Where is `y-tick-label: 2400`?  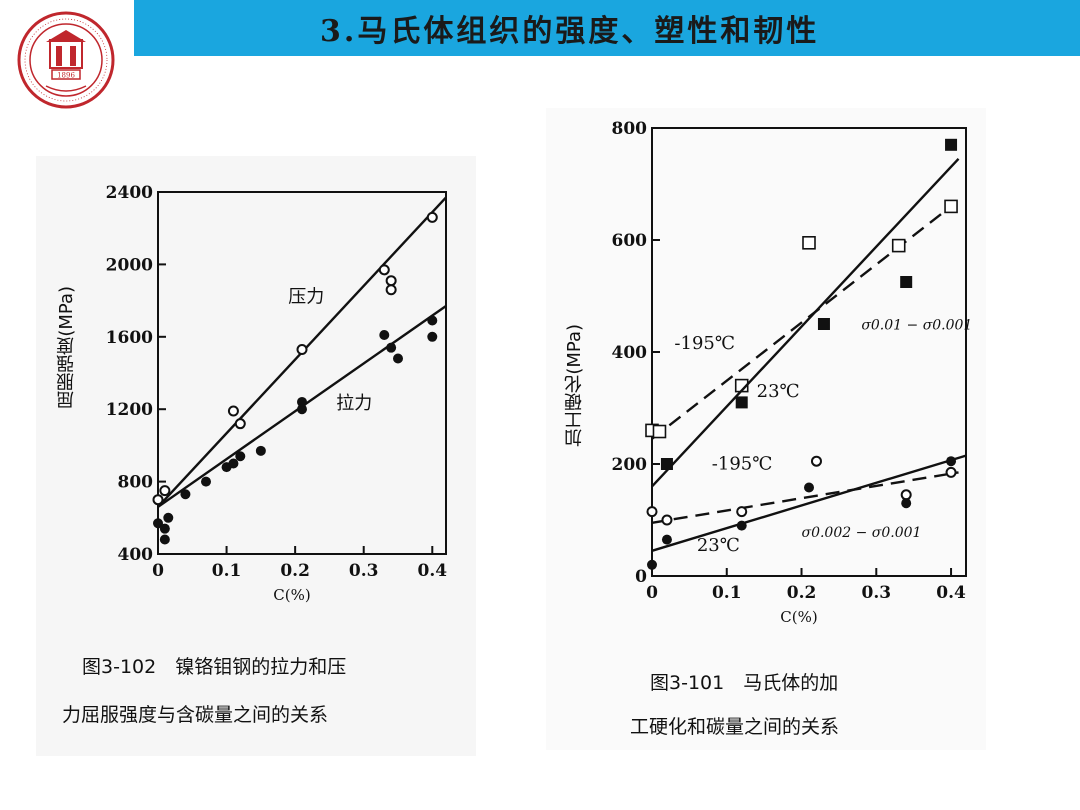 y-tick-label: 2400 is located at coordinates (129, 193).